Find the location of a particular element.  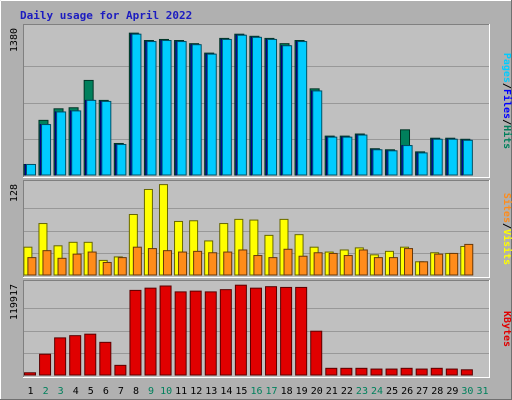

day-label: 9 is located at coordinates (151, 391).